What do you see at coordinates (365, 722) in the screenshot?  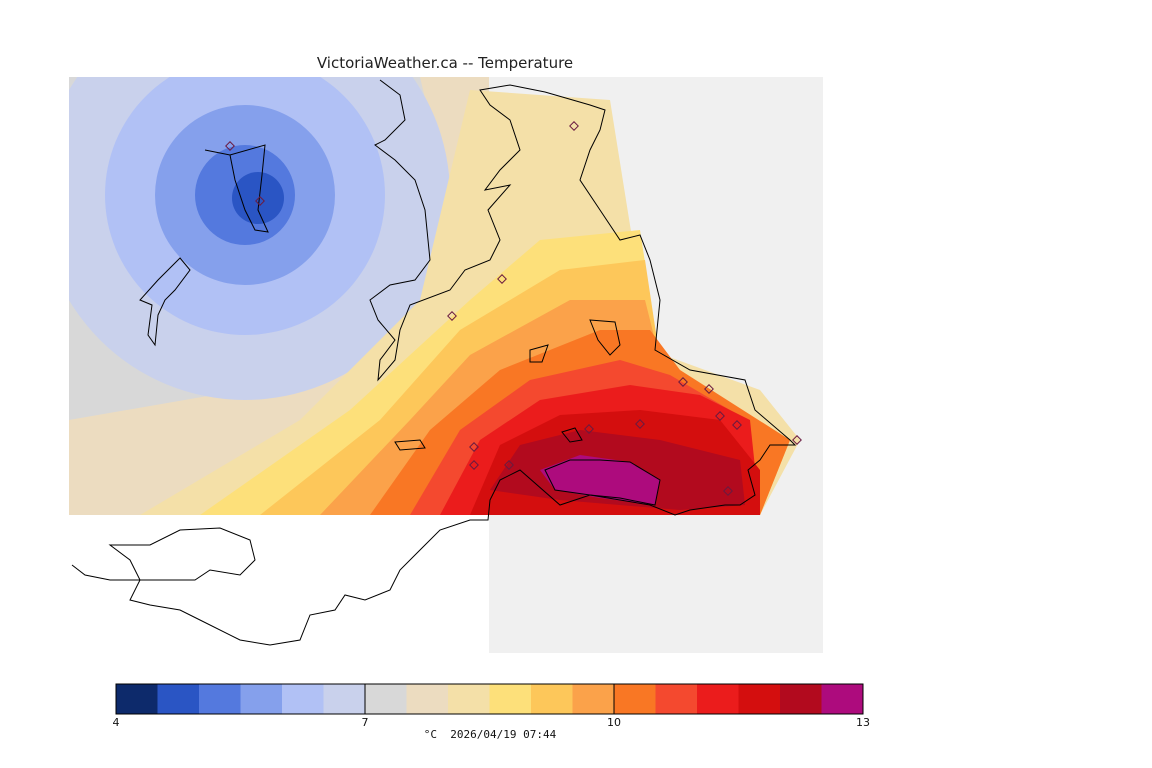 I see `legend-tick-7: 7` at bounding box center [365, 722].